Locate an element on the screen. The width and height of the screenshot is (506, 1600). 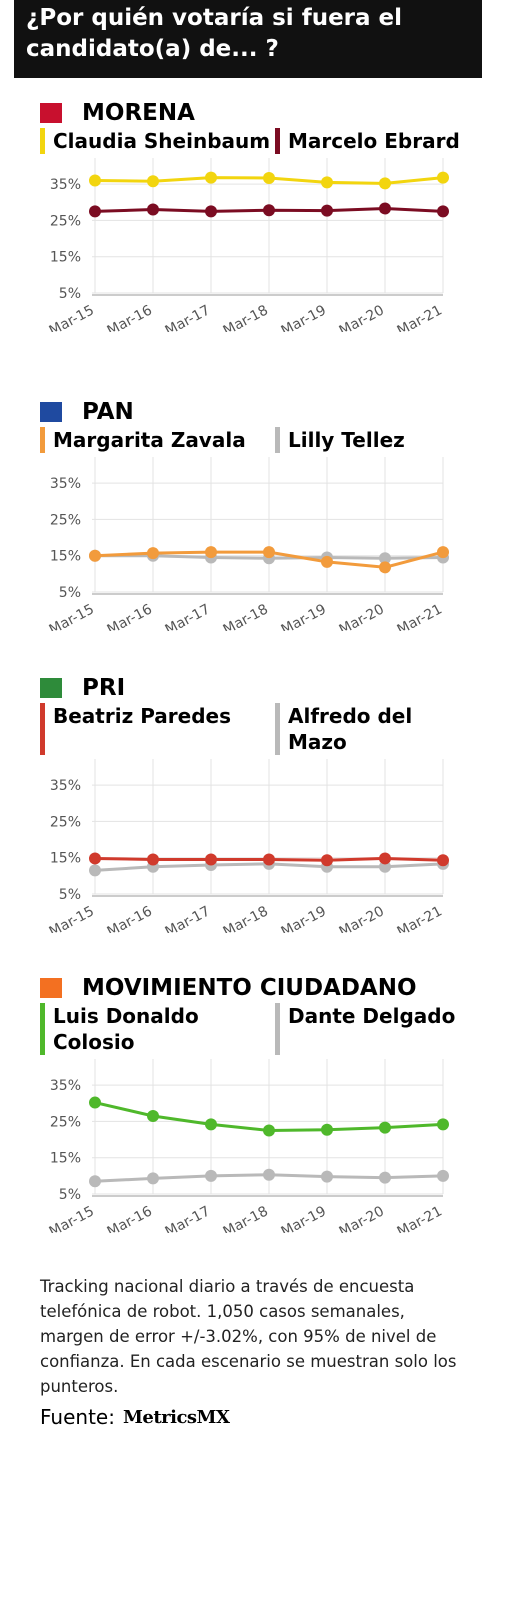
source: Fuente: MetricsMX is located at coordinates (135, 1417).